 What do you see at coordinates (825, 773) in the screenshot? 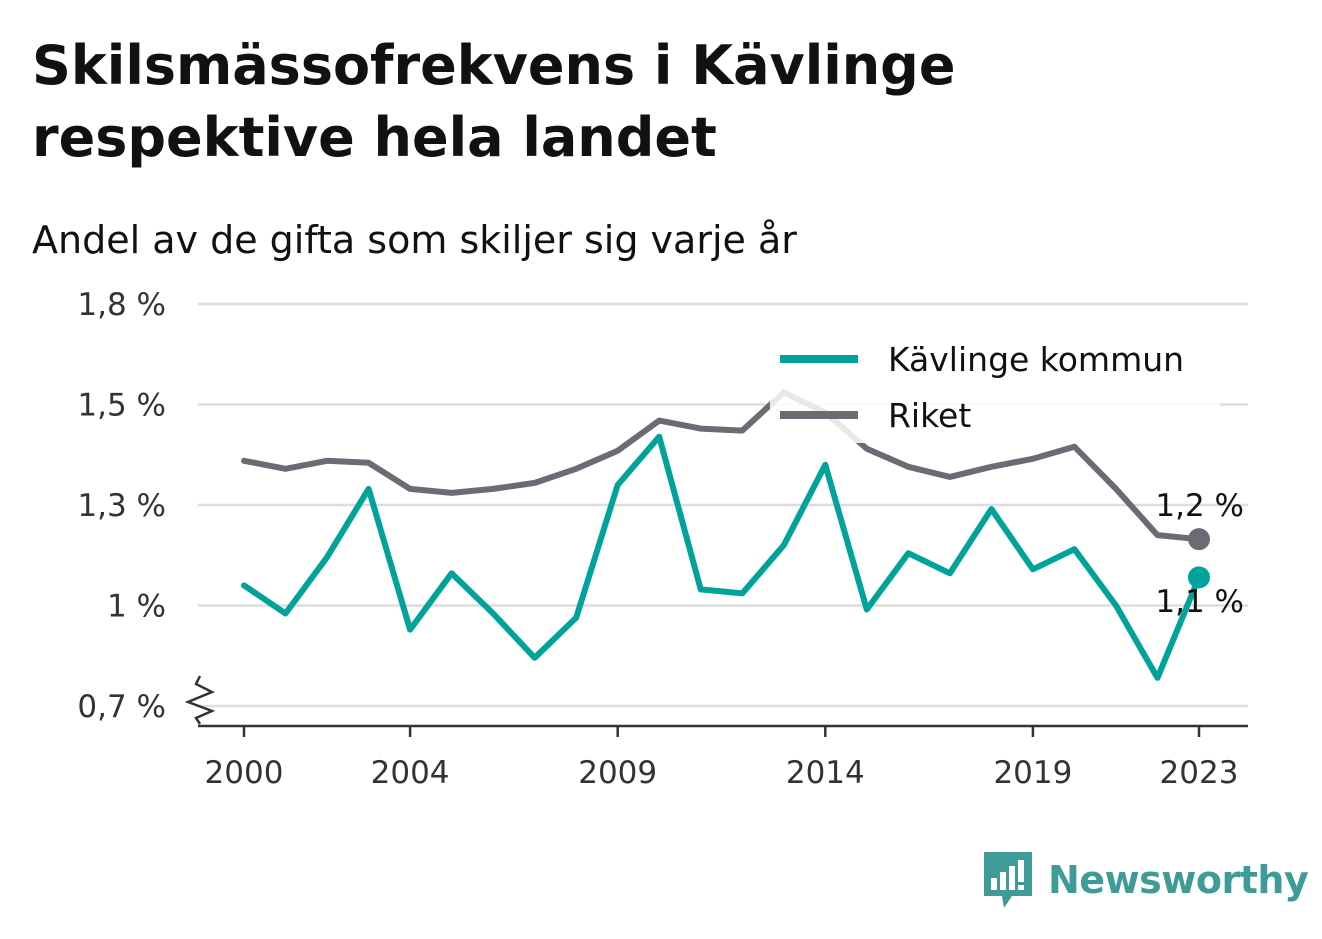
I see `x-tick-label: 2014` at bounding box center [825, 773].